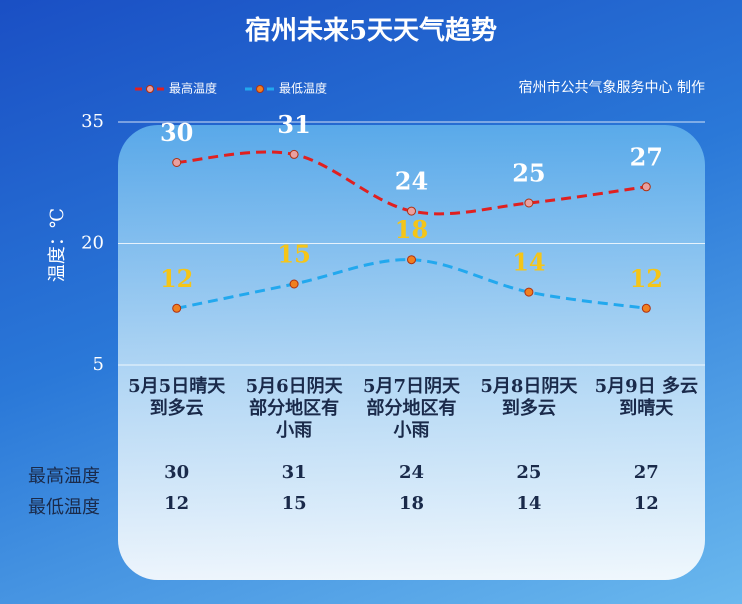  I want to click on table-cell: 24, so click(411, 472).